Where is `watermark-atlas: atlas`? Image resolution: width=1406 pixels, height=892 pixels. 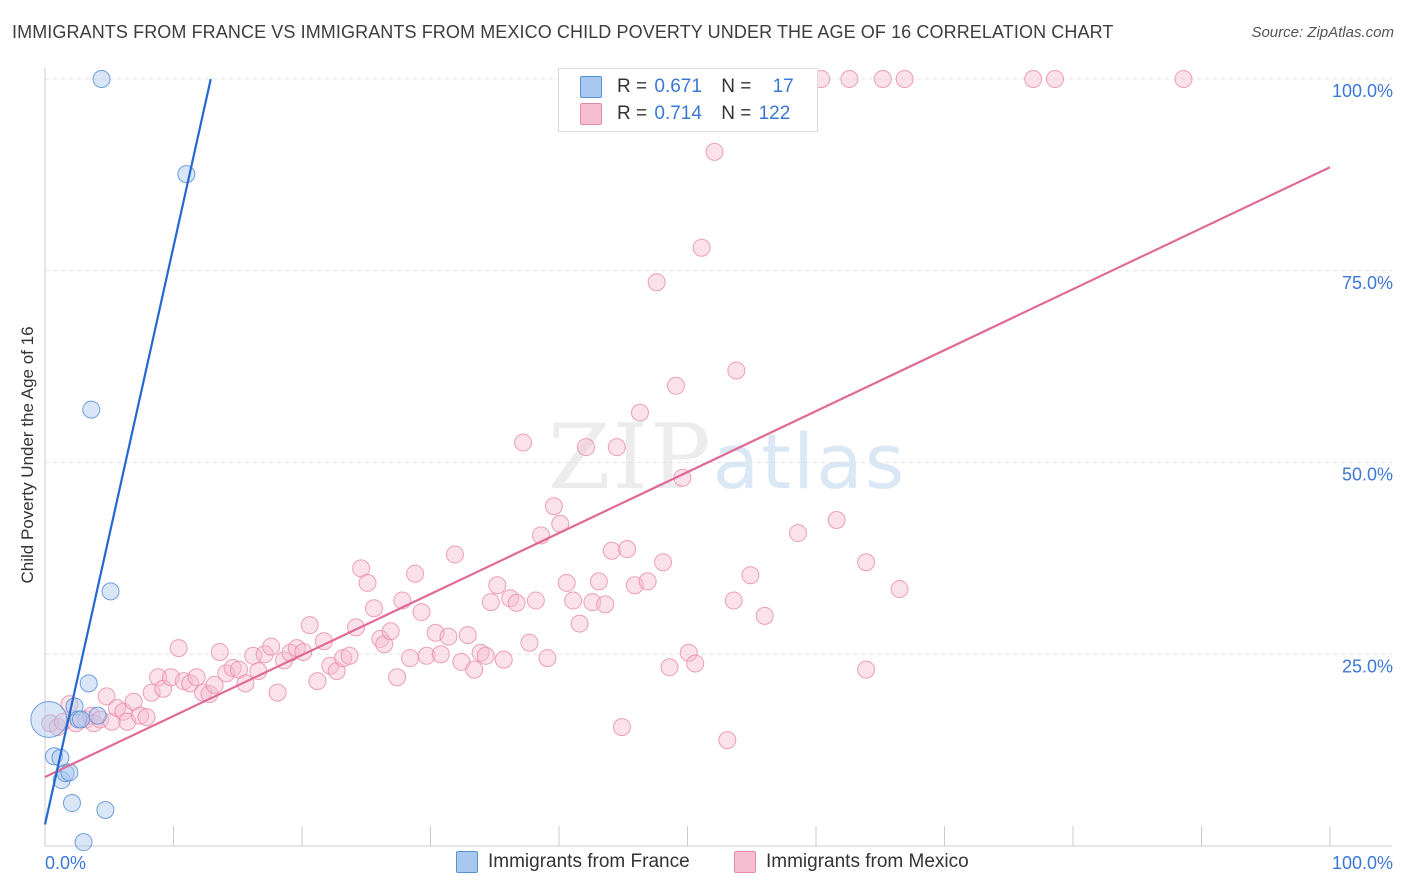 watermark-atlas: atlas is located at coordinates (809, 461).